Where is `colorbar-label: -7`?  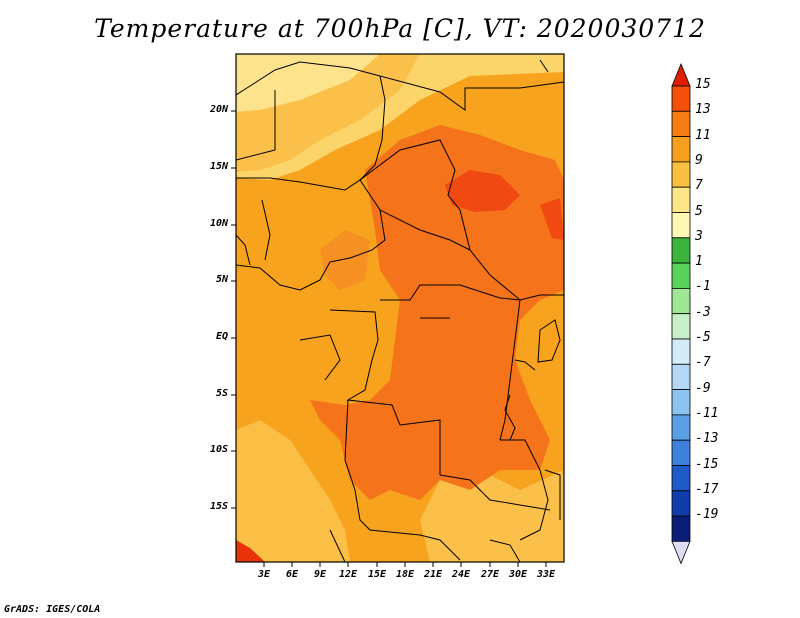 colorbar-label: -7 is located at coordinates (703, 363).